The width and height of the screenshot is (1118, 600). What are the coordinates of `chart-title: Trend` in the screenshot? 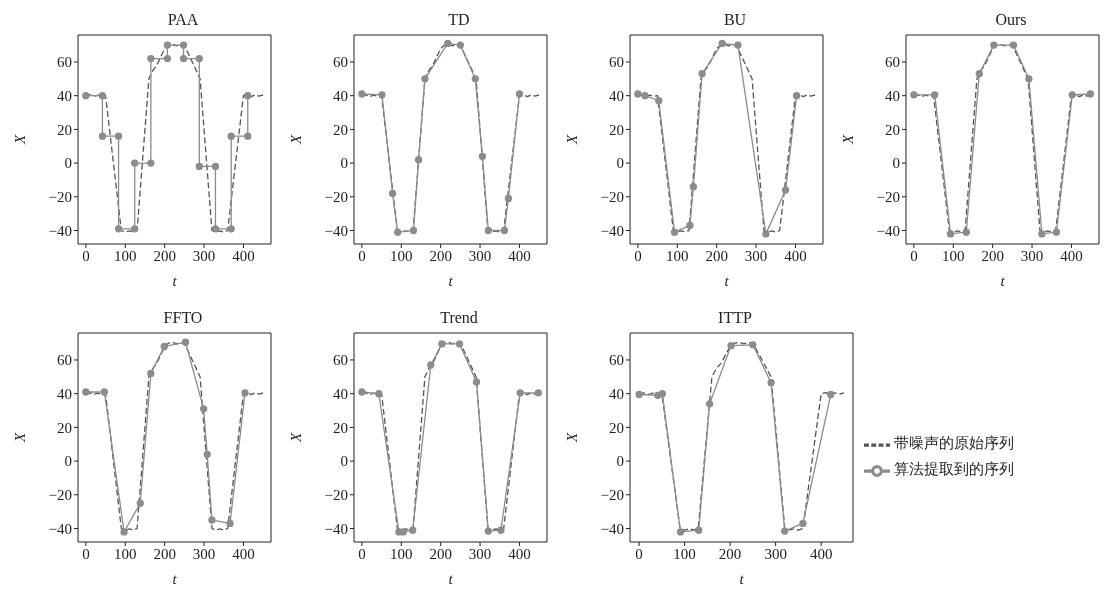 It's located at (459, 318).